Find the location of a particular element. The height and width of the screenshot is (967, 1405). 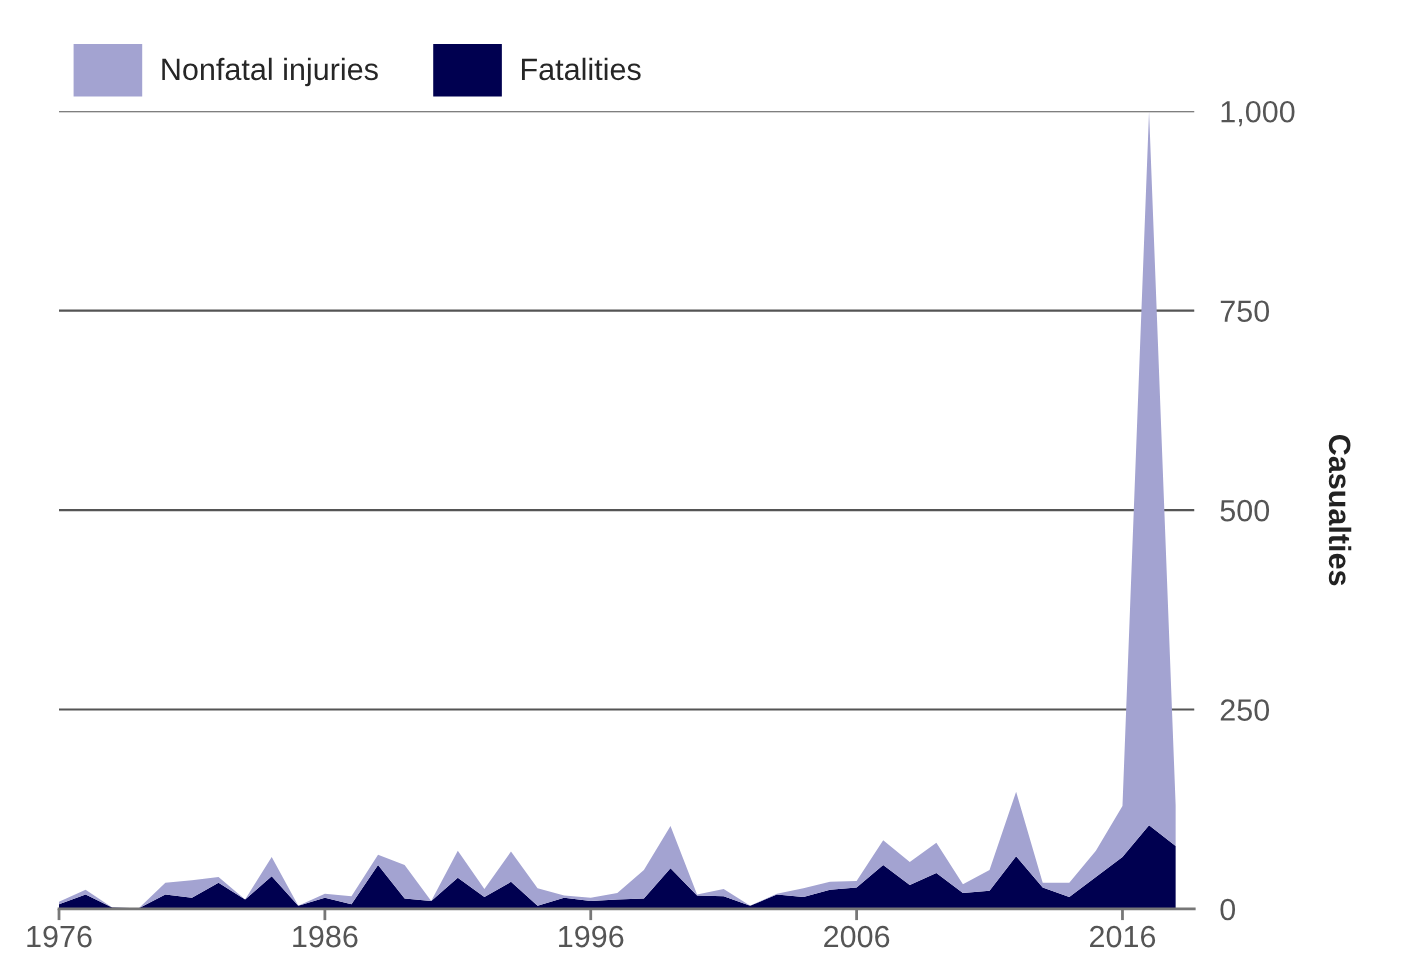

y-tick-label: 500 is located at coordinates (1245, 510).